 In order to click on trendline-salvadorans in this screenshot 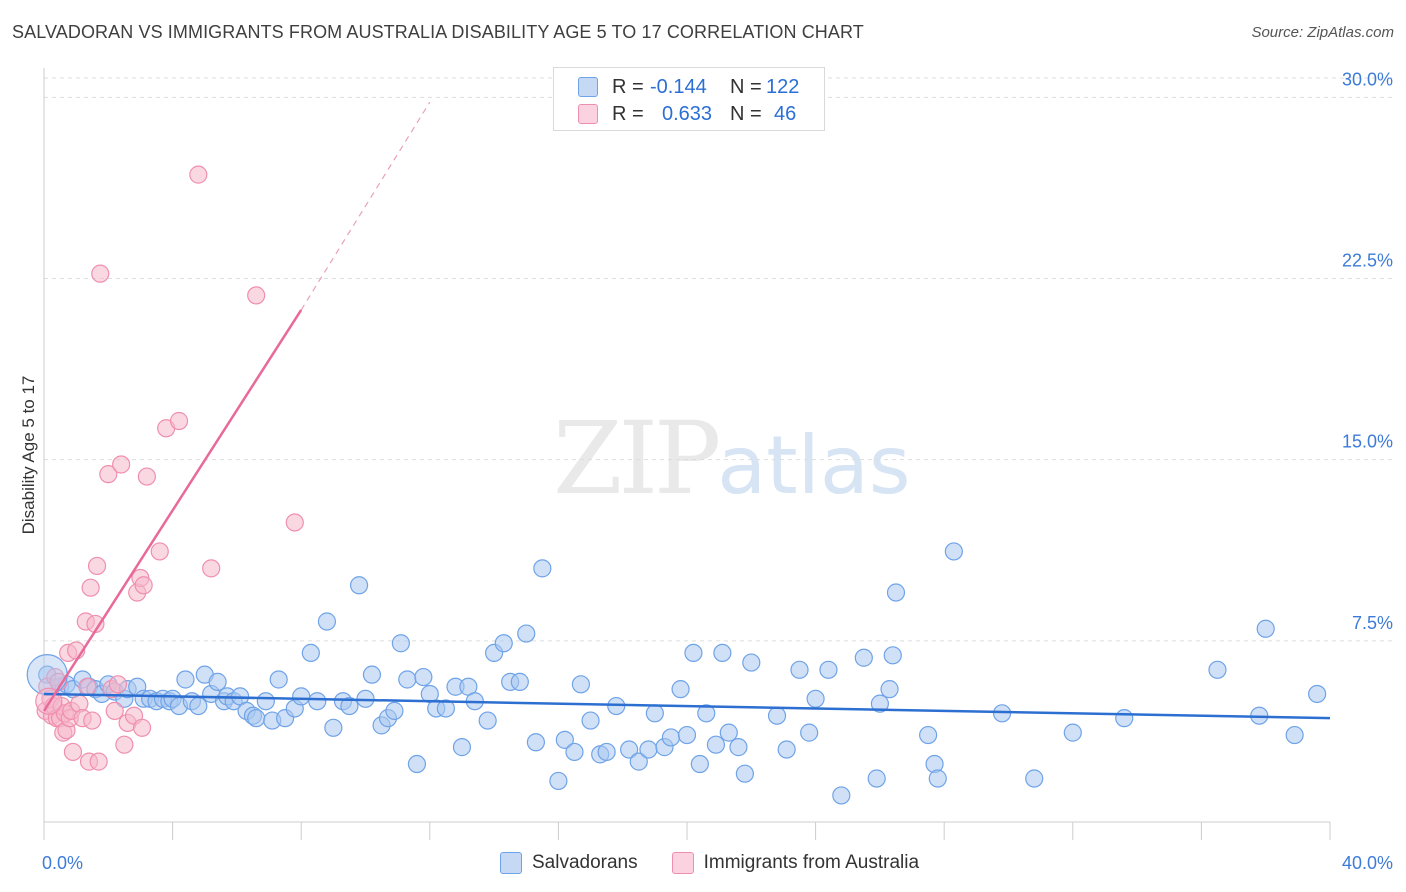, I will do `click(687, 706)`.